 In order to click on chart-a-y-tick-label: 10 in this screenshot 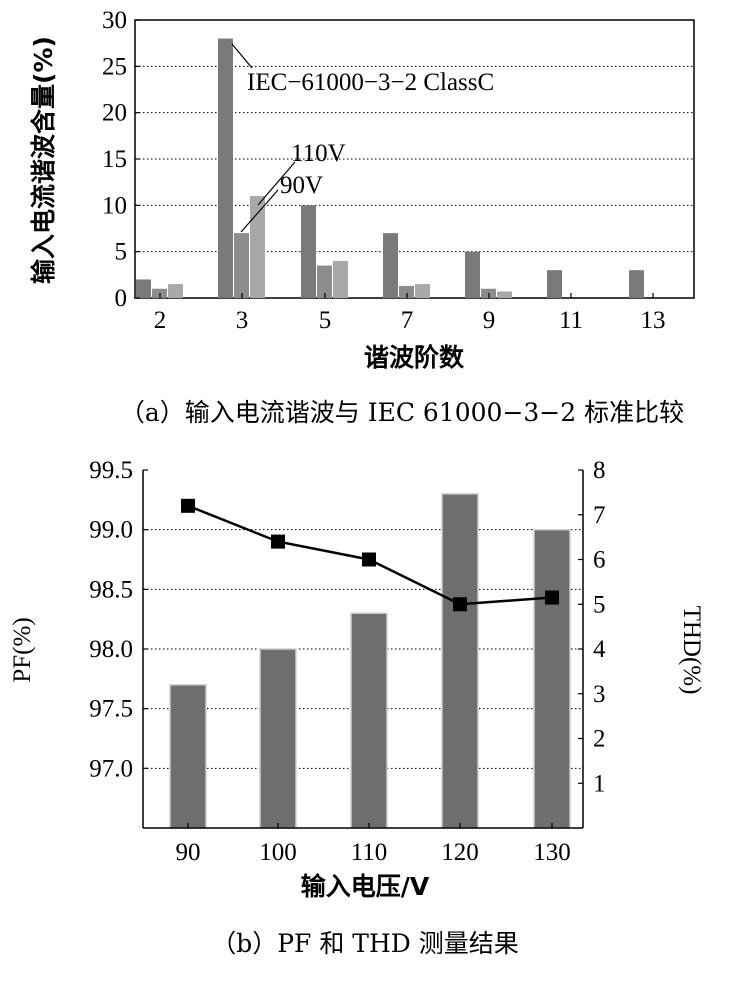, I will do `click(114, 205)`.